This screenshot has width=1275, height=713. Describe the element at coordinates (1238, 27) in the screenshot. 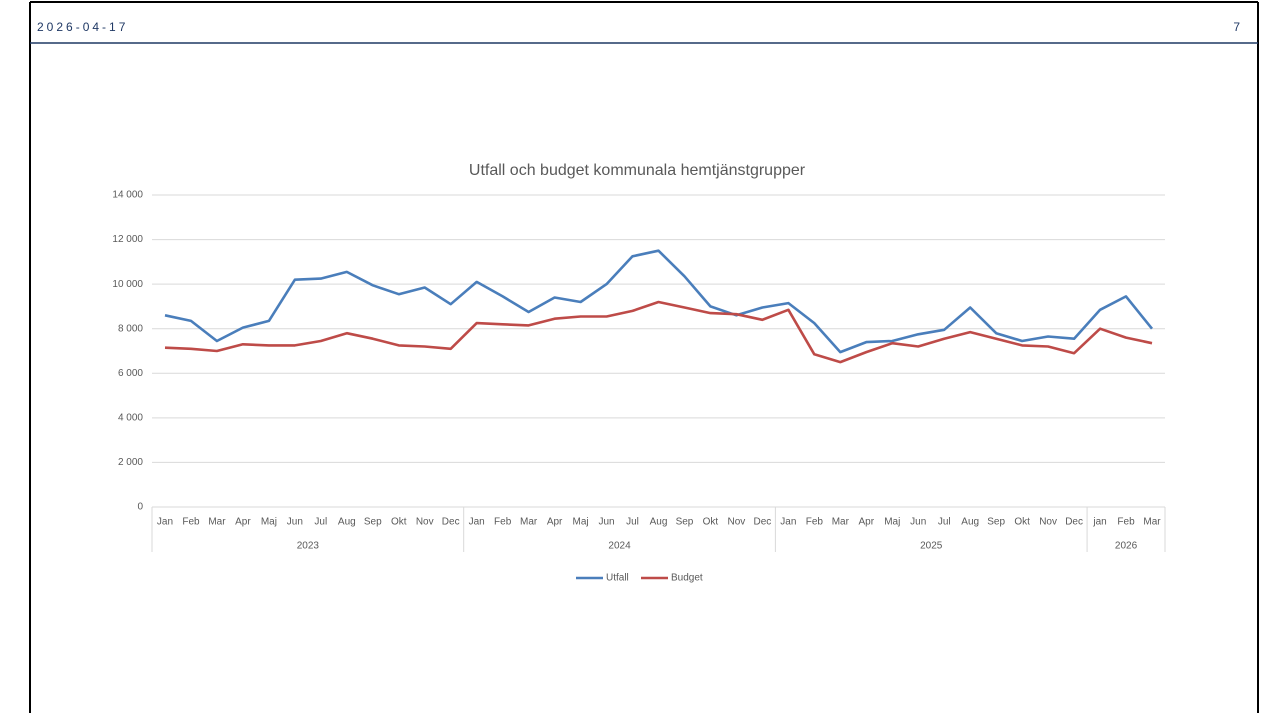

I see `header-page: 7` at that location.